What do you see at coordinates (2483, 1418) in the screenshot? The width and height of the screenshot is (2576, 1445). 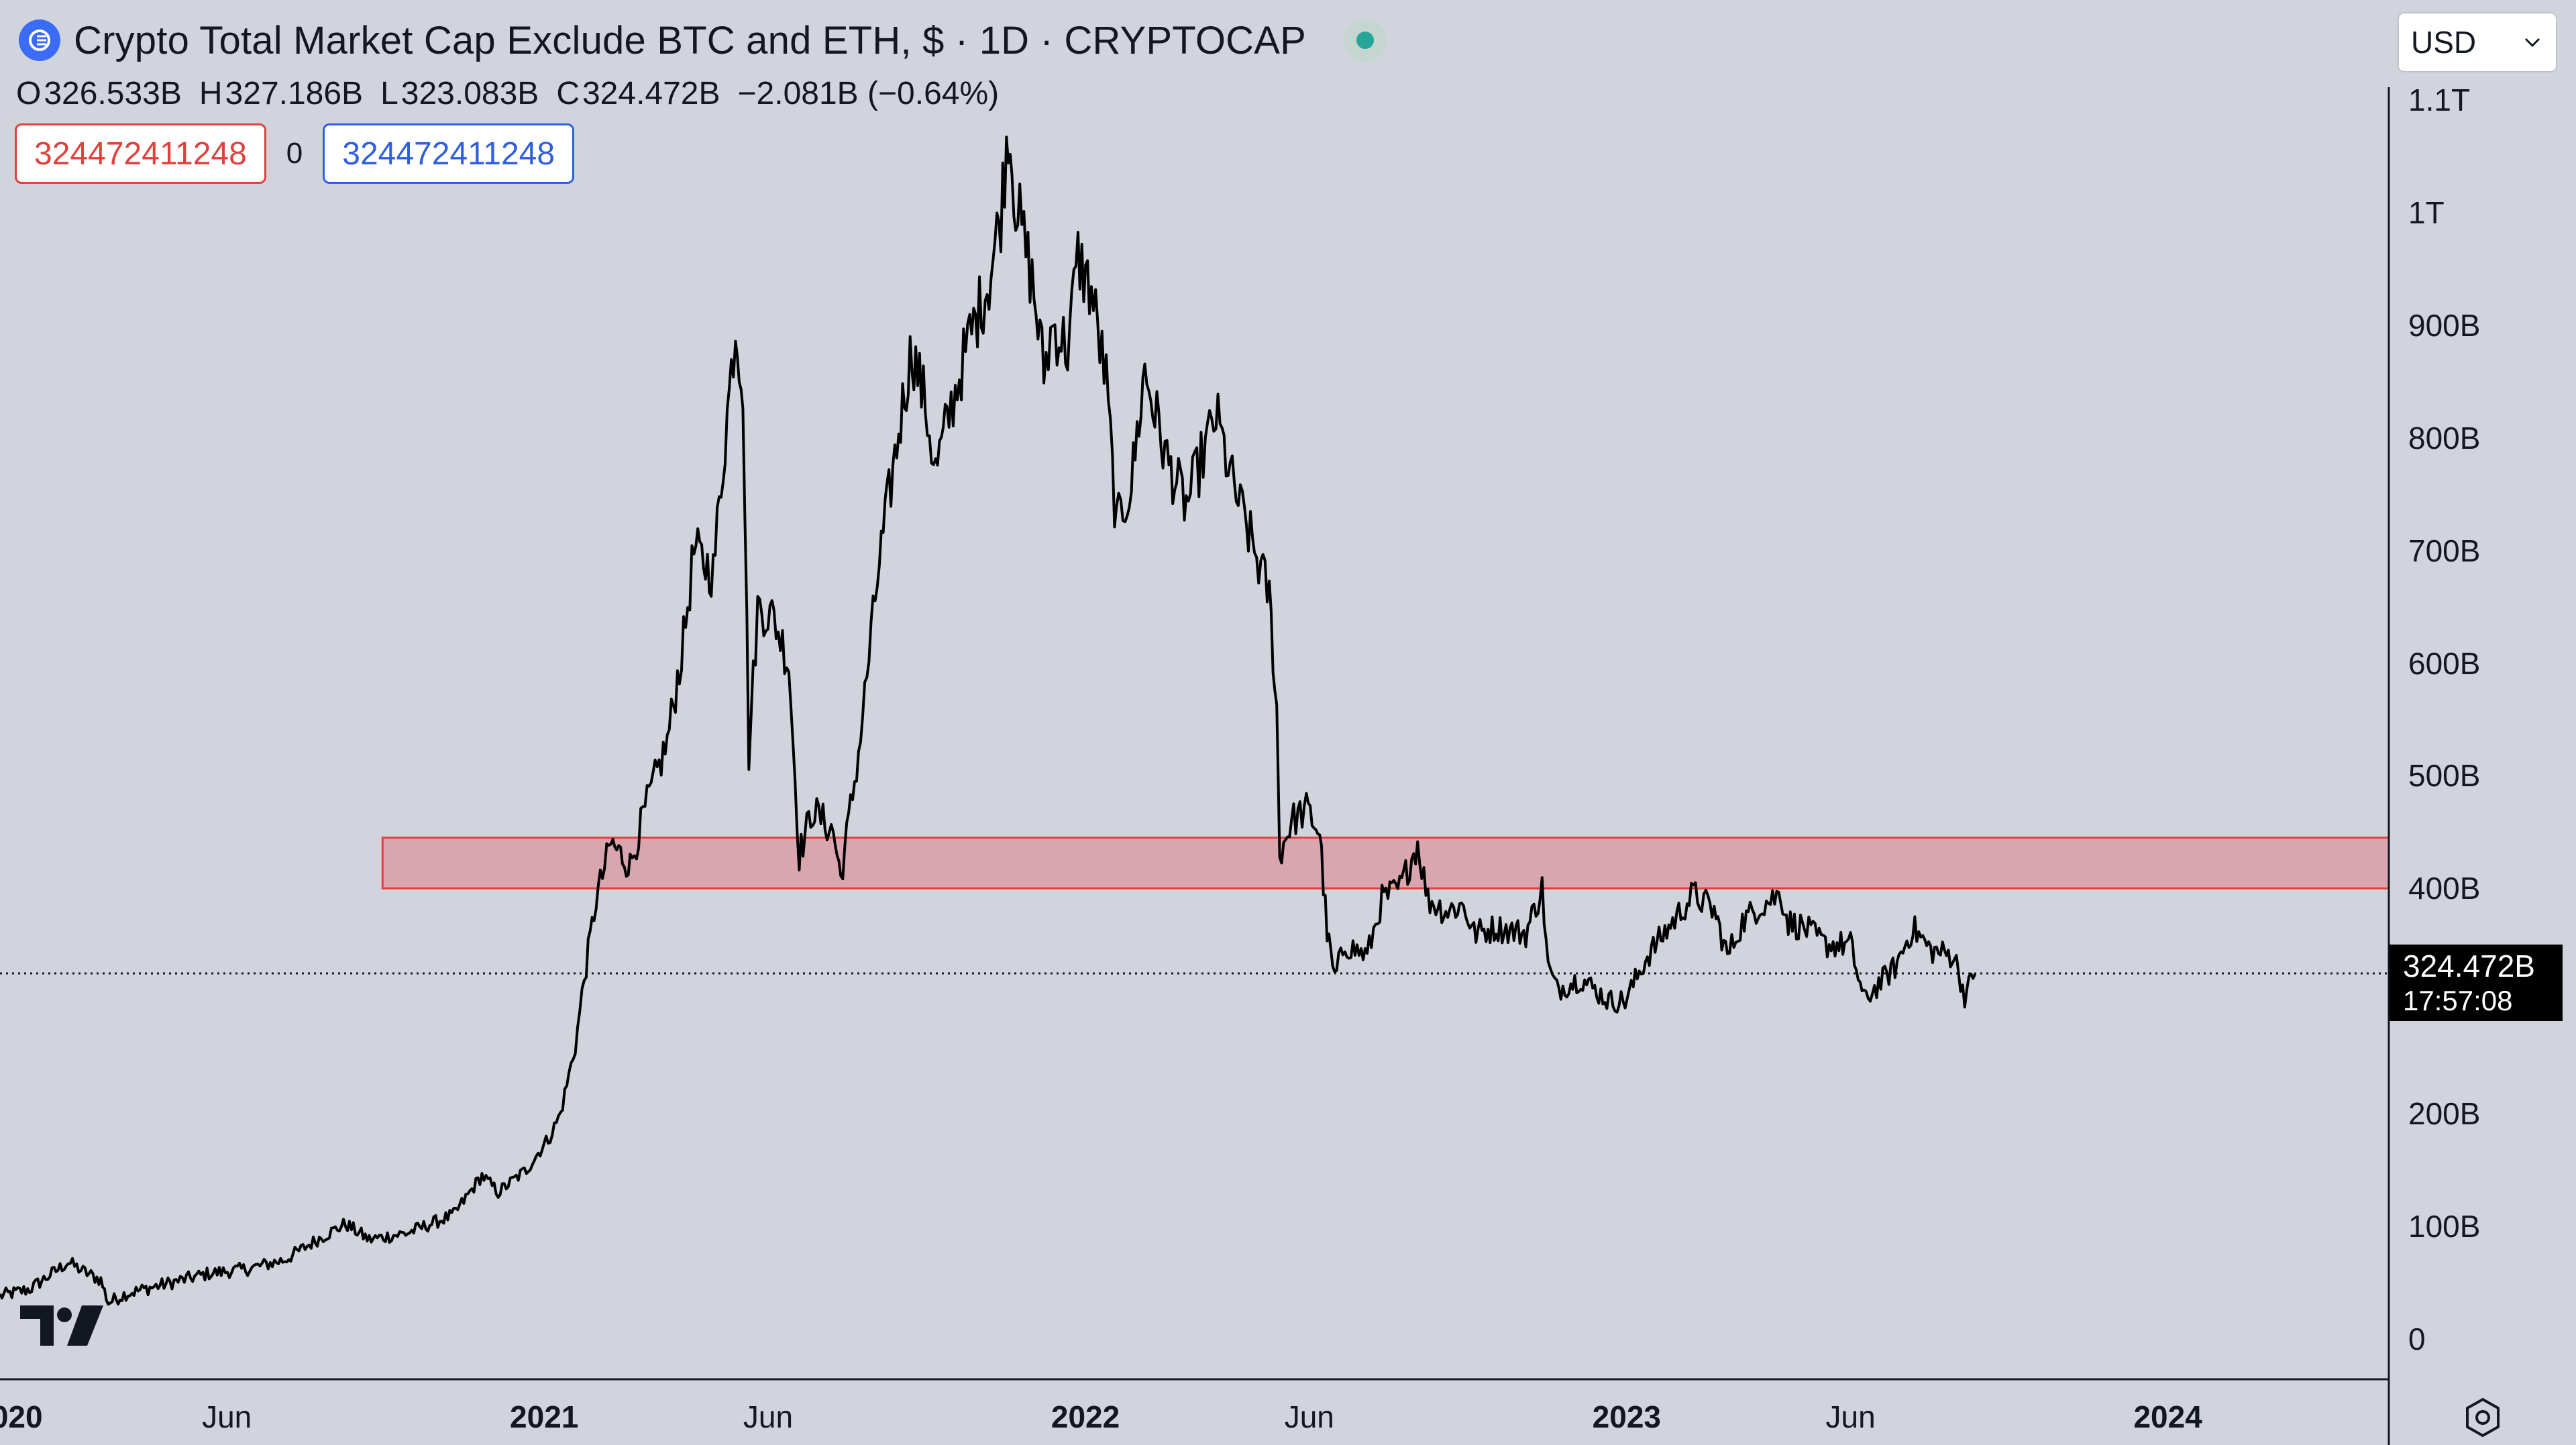 I see `settings-gear-icon` at bounding box center [2483, 1418].